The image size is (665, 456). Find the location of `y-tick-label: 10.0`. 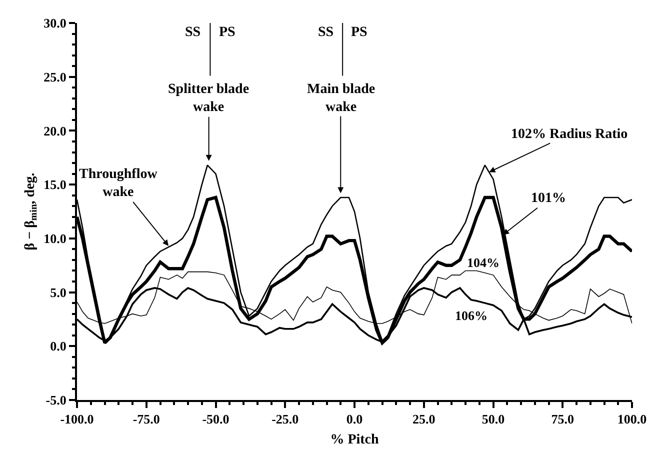

y-tick-label: 10.0 is located at coordinates (55, 238).